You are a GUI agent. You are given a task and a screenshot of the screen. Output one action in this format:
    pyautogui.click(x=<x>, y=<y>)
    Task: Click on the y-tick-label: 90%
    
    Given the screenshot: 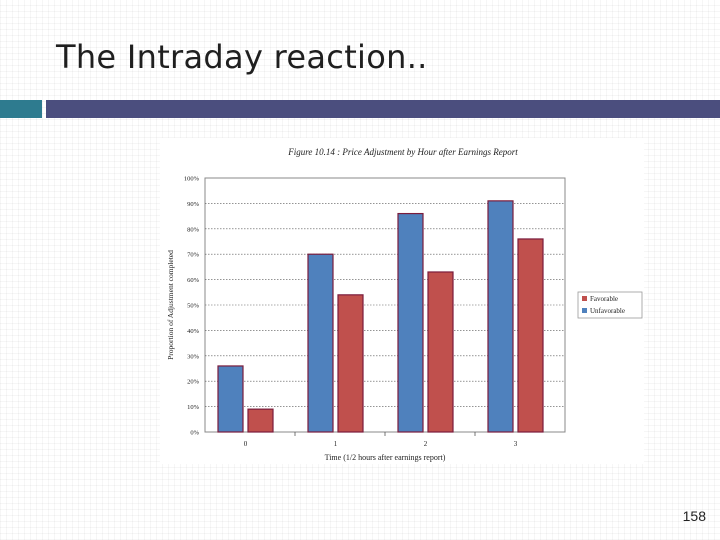 What is the action you would take?
    pyautogui.click(x=193, y=204)
    